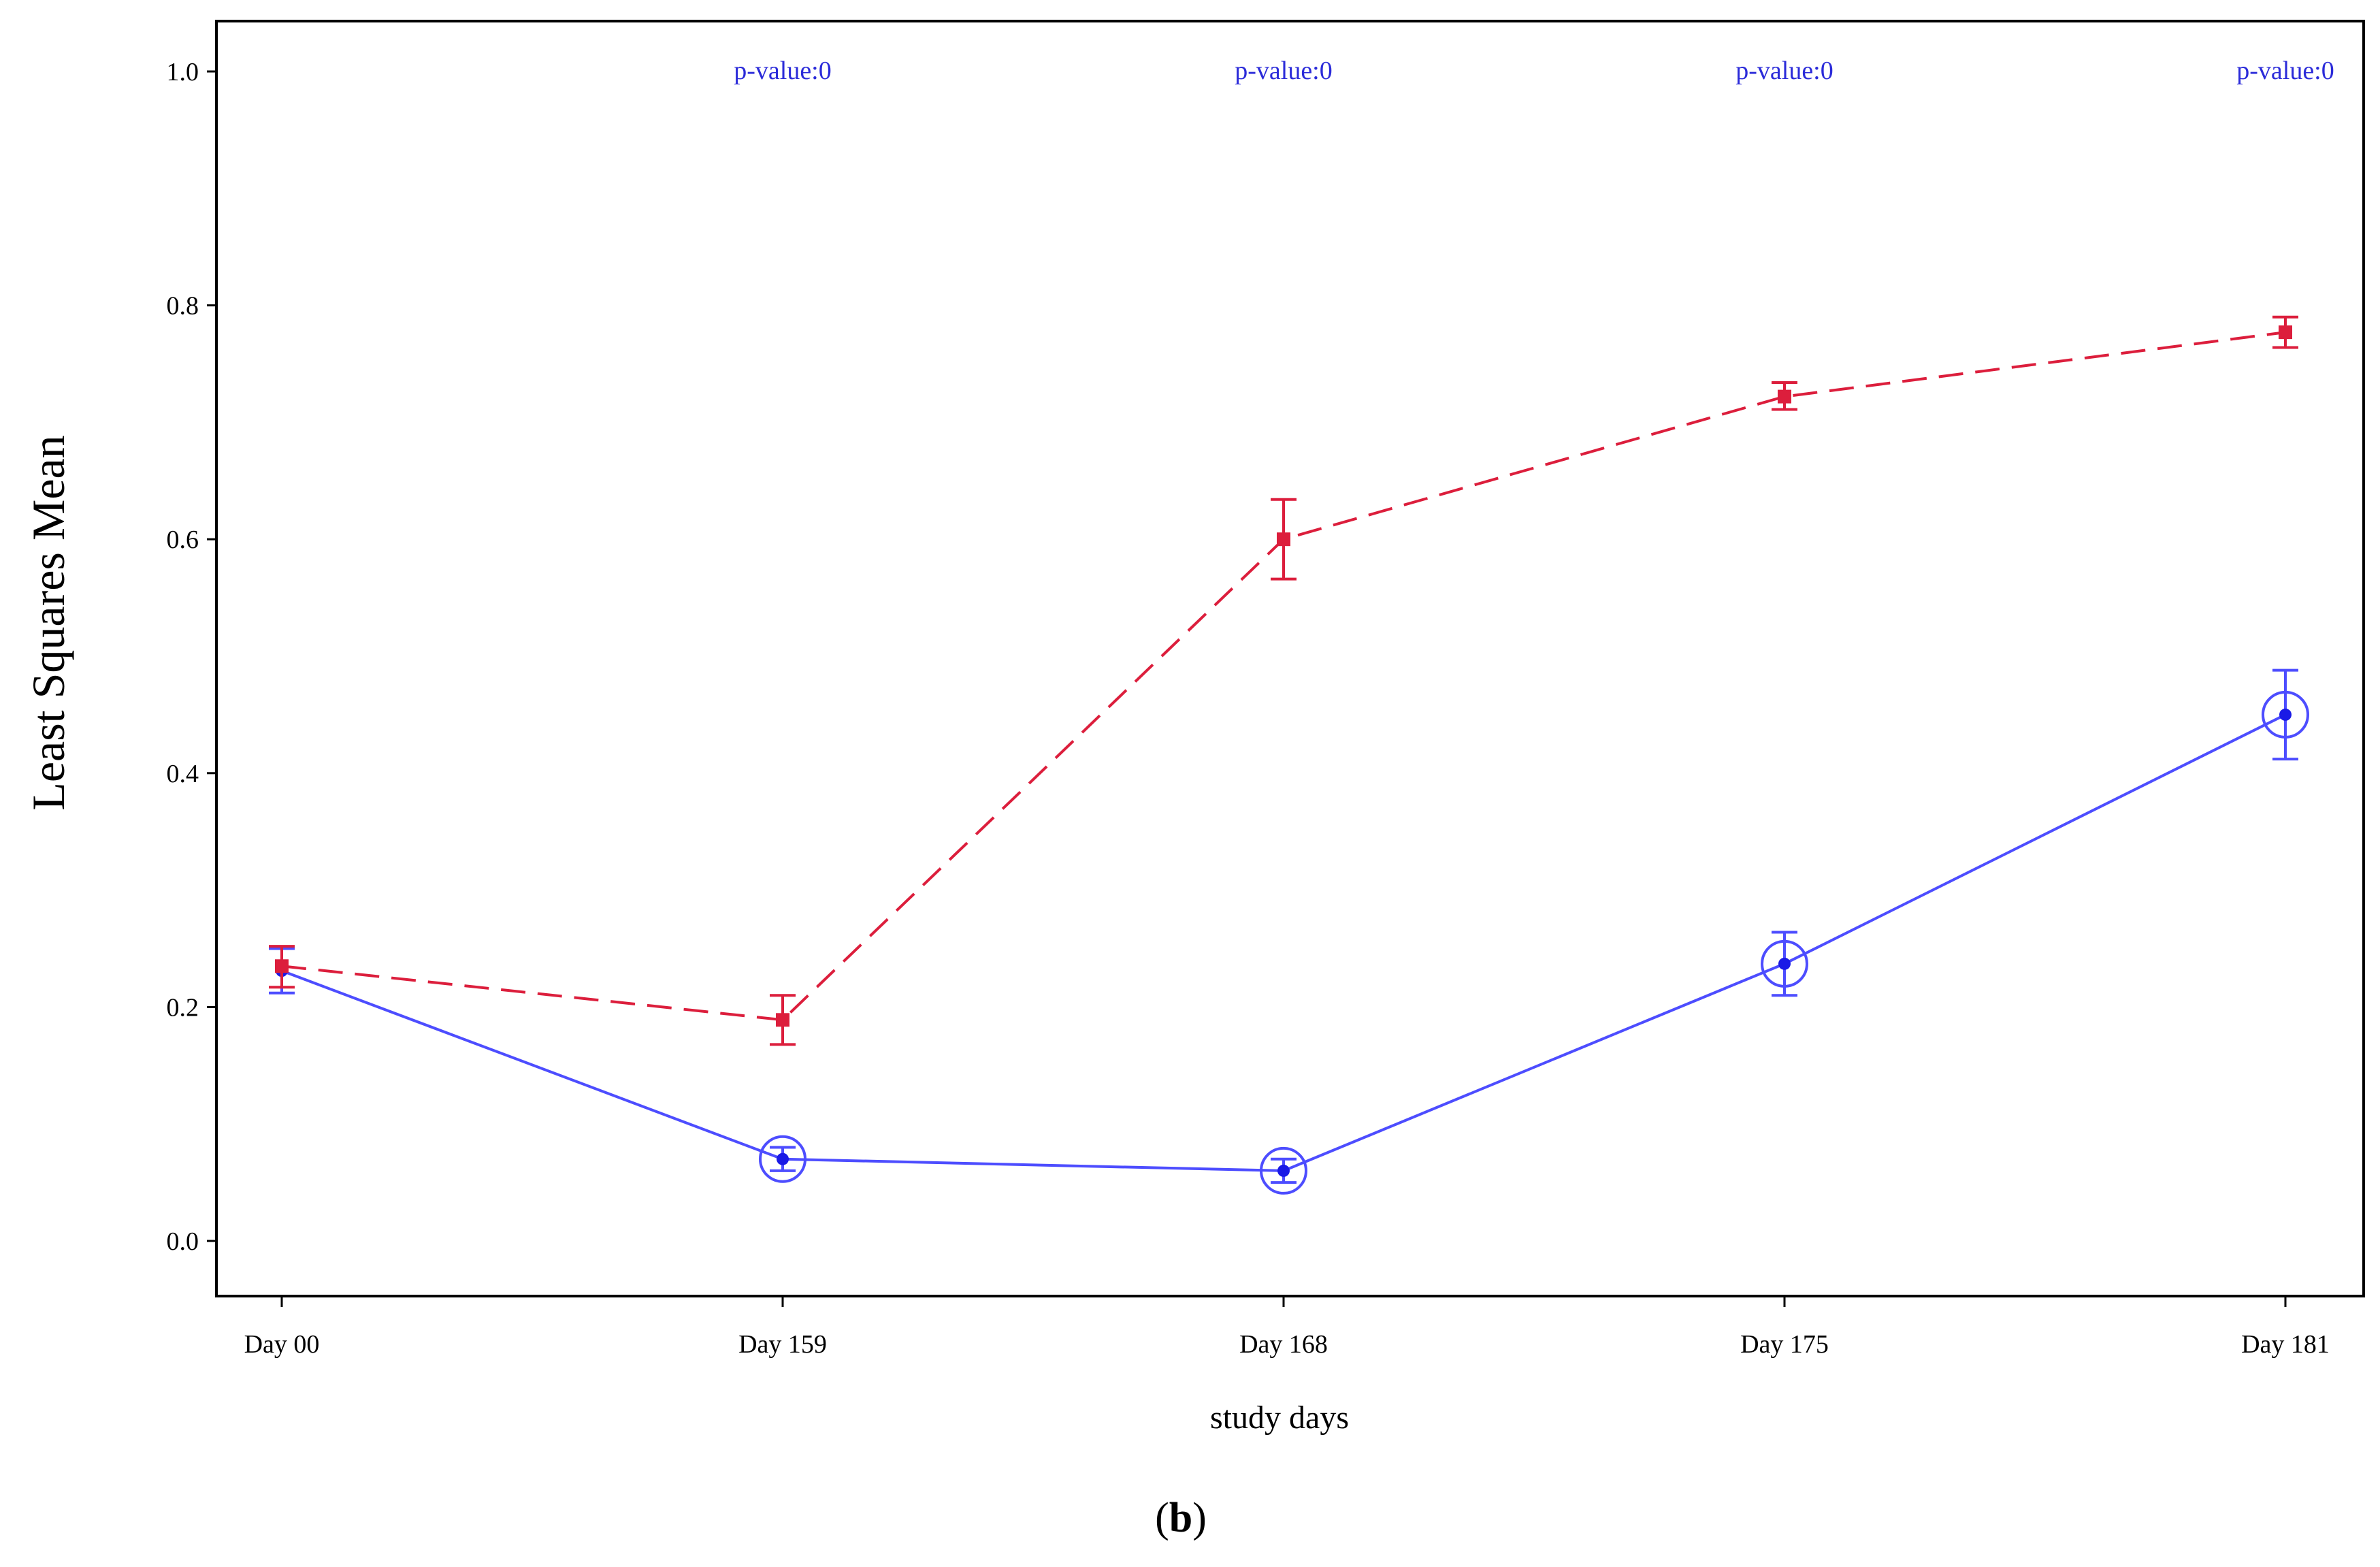 The image size is (2380, 1567). Describe the element at coordinates (1283, 1344) in the screenshot. I see `x-tick-label: Day 168` at that location.